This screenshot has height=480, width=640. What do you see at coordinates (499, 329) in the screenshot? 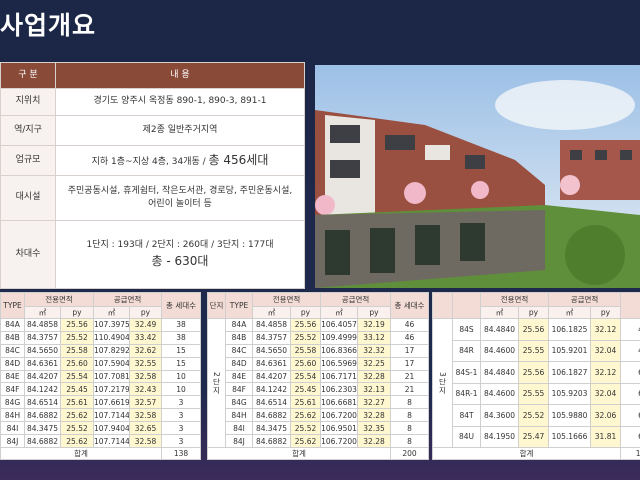
I see `data-cell: 84.4840` at bounding box center [499, 329].